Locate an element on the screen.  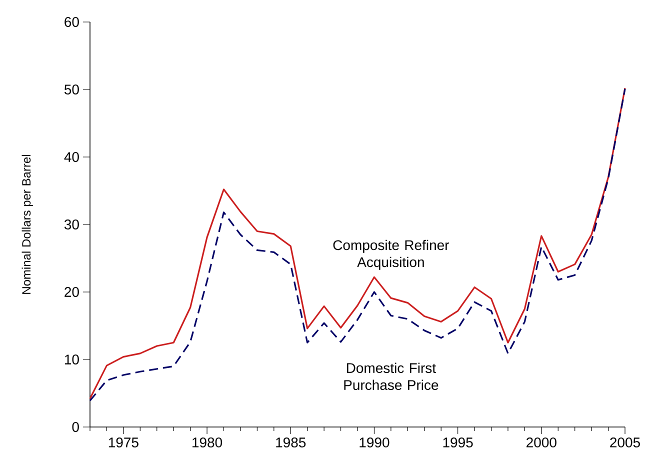
x-tick-label: 2000 is located at coordinates (541, 443).